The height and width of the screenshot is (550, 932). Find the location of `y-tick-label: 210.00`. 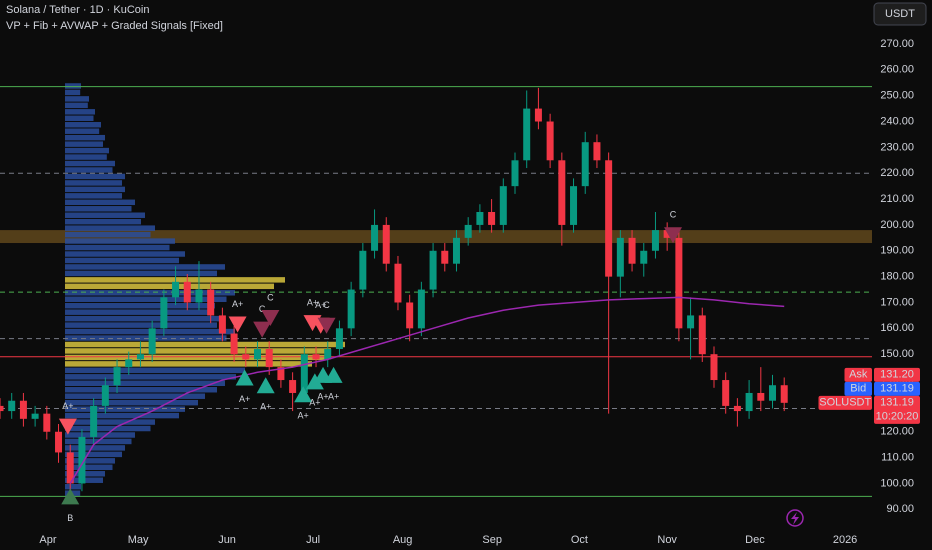

y-tick-label: 210.00 is located at coordinates (897, 199).